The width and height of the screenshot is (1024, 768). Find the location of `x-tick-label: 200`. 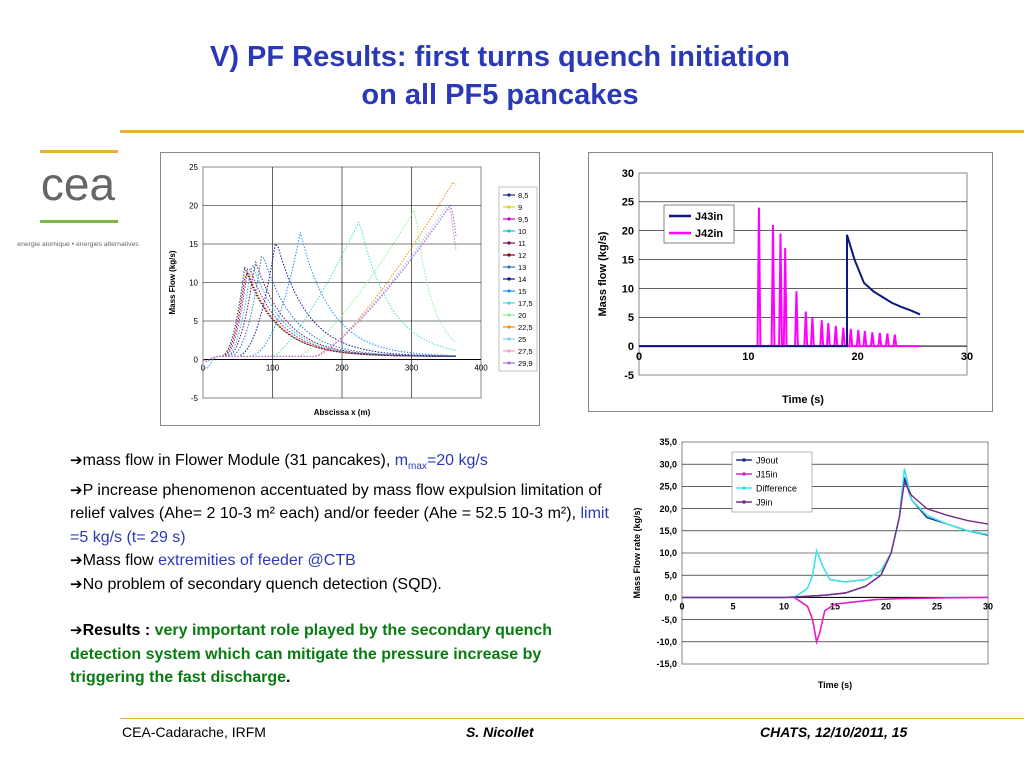

x-tick-label: 200 is located at coordinates (342, 368).